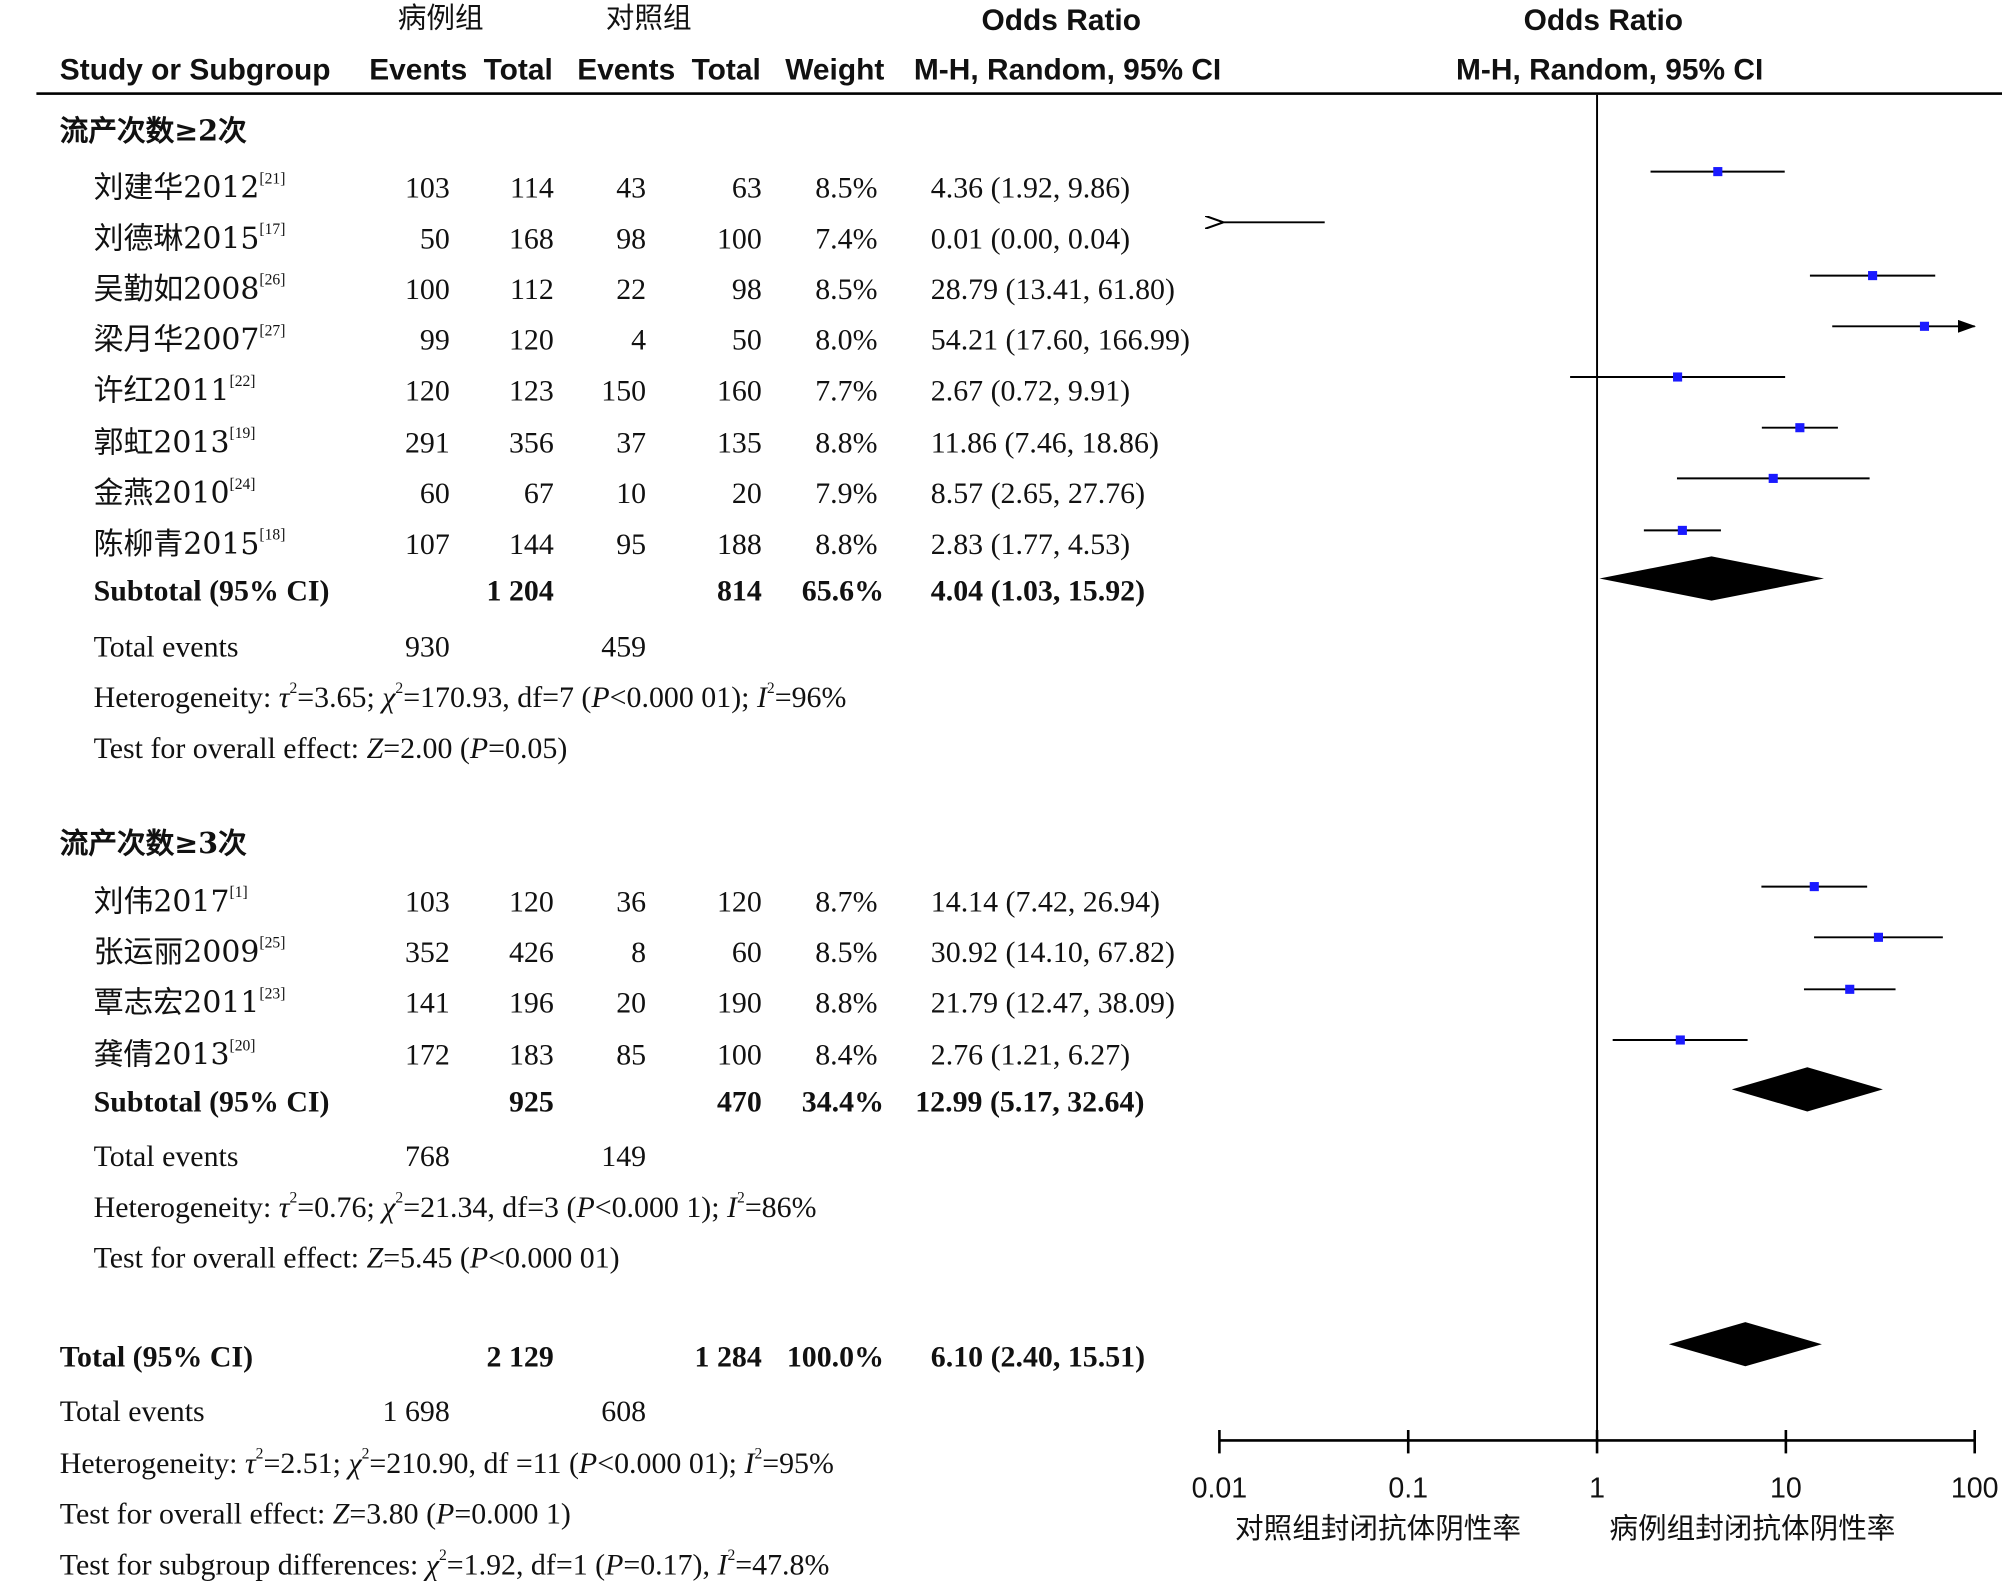 Image resolution: width=2008 pixels, height=1586 pixels. I want to click on total-events-control: 608, so click(624, 1411).